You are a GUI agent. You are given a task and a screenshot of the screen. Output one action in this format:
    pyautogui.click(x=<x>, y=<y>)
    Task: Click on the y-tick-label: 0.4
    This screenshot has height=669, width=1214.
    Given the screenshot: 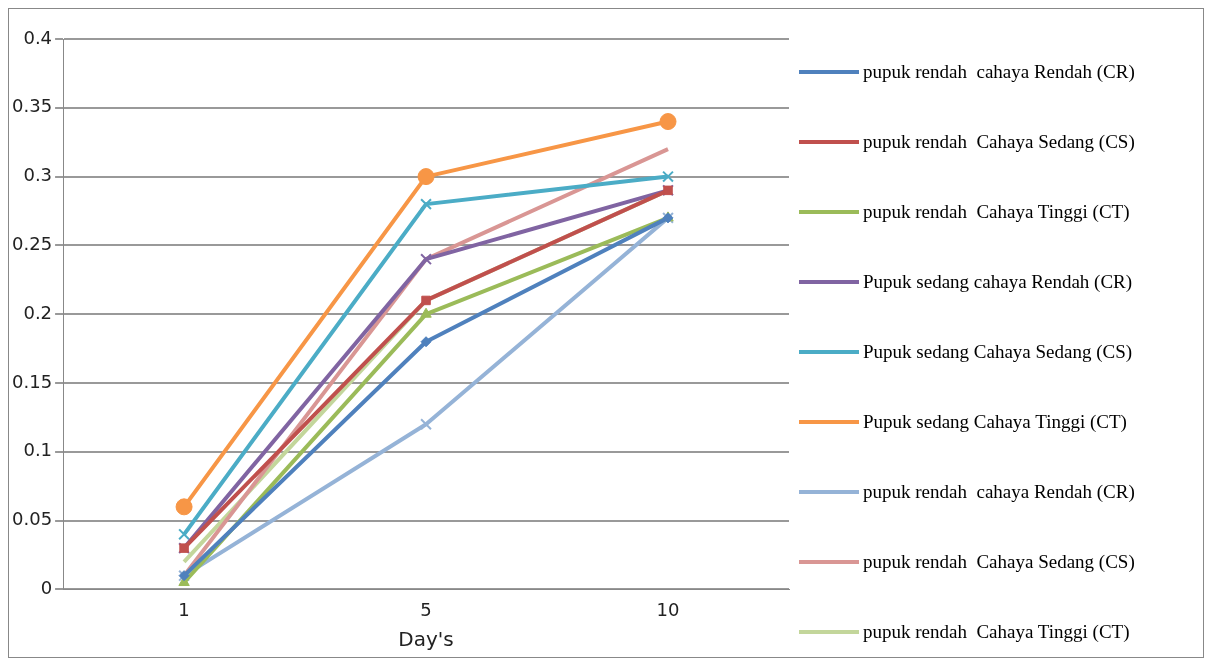 What is the action you would take?
    pyautogui.click(x=38, y=37)
    